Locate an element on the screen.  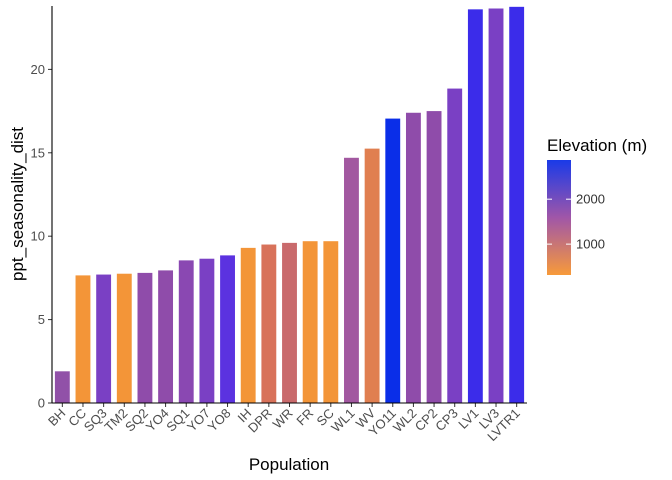
bar-sc is located at coordinates (331, 322).